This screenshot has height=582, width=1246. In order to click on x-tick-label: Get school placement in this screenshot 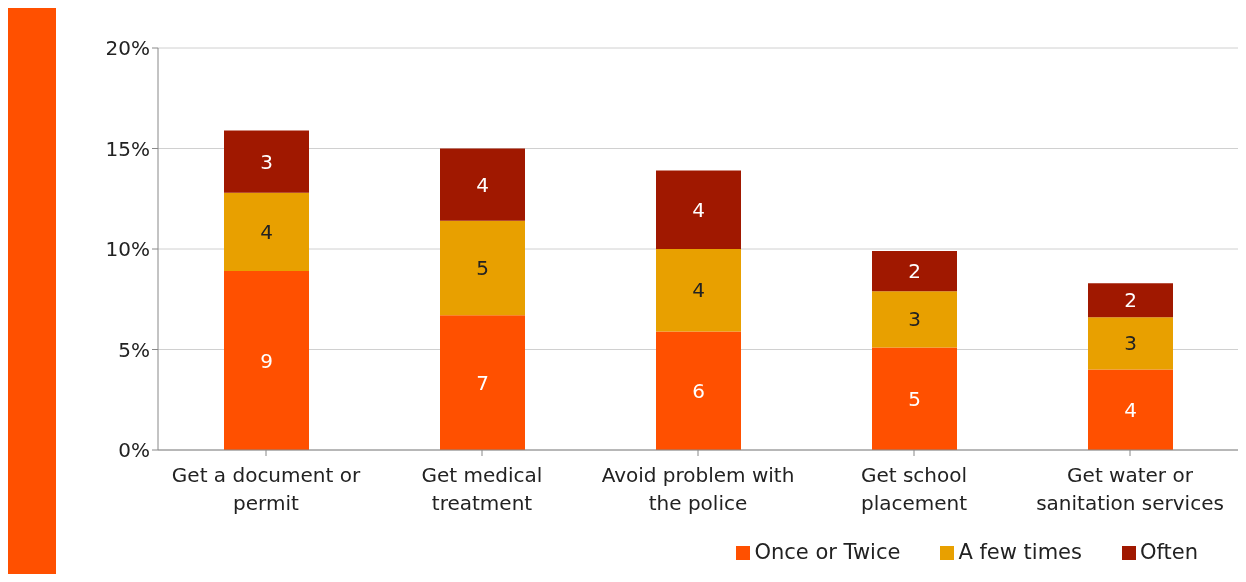, I will do `click(914, 489)`.